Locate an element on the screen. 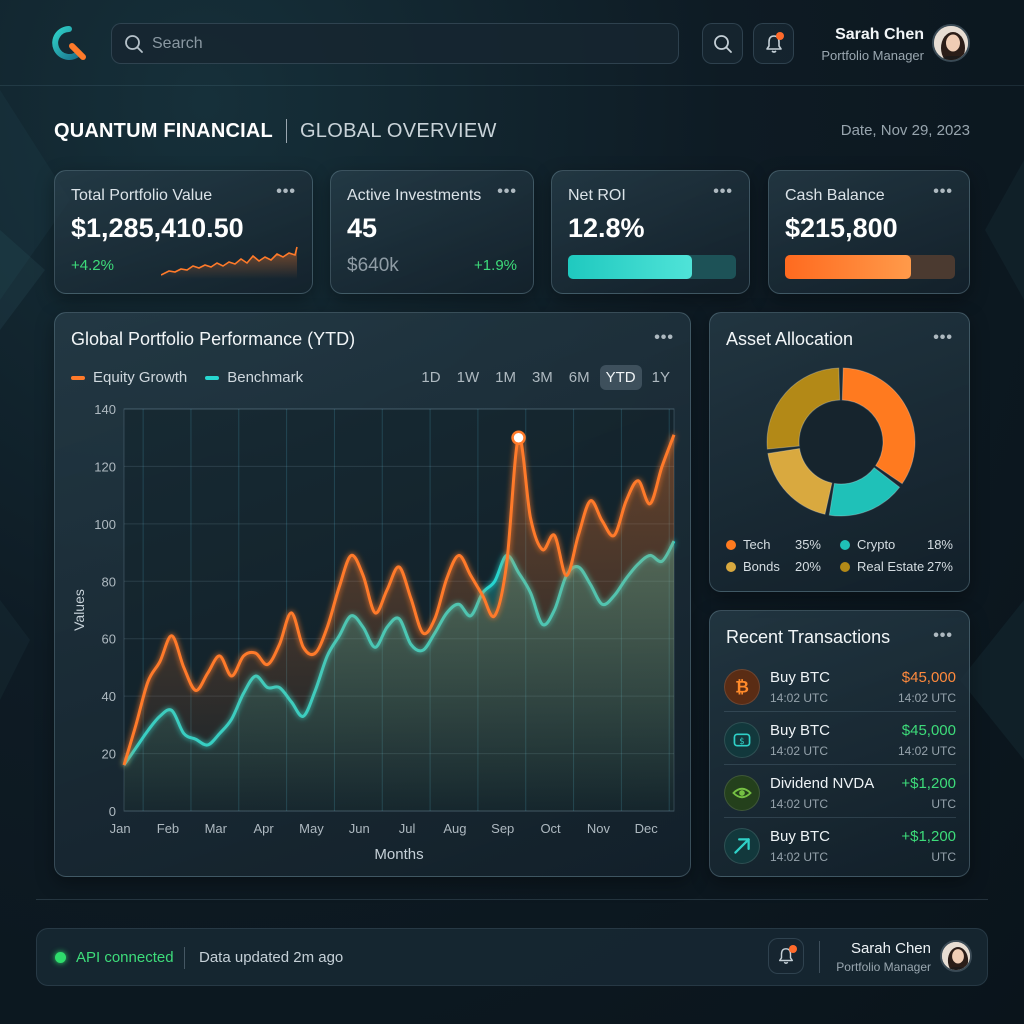 The image size is (1024, 1024). y-tick-label: 0 is located at coordinates (112, 811).